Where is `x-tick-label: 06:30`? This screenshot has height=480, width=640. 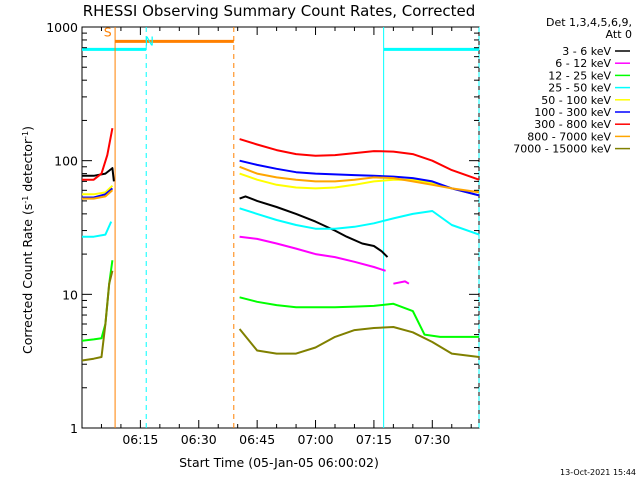 x-tick-label: 06:30 is located at coordinates (199, 439).